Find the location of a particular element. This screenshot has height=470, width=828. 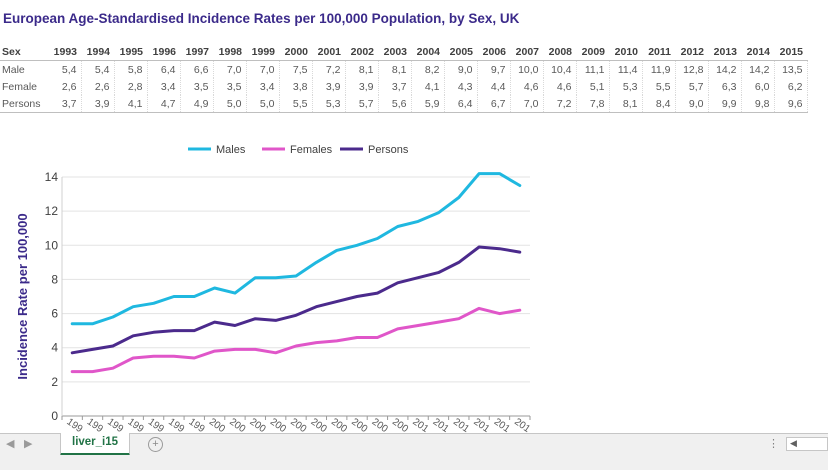

y-tick-label: 12 is located at coordinates (52, 211).